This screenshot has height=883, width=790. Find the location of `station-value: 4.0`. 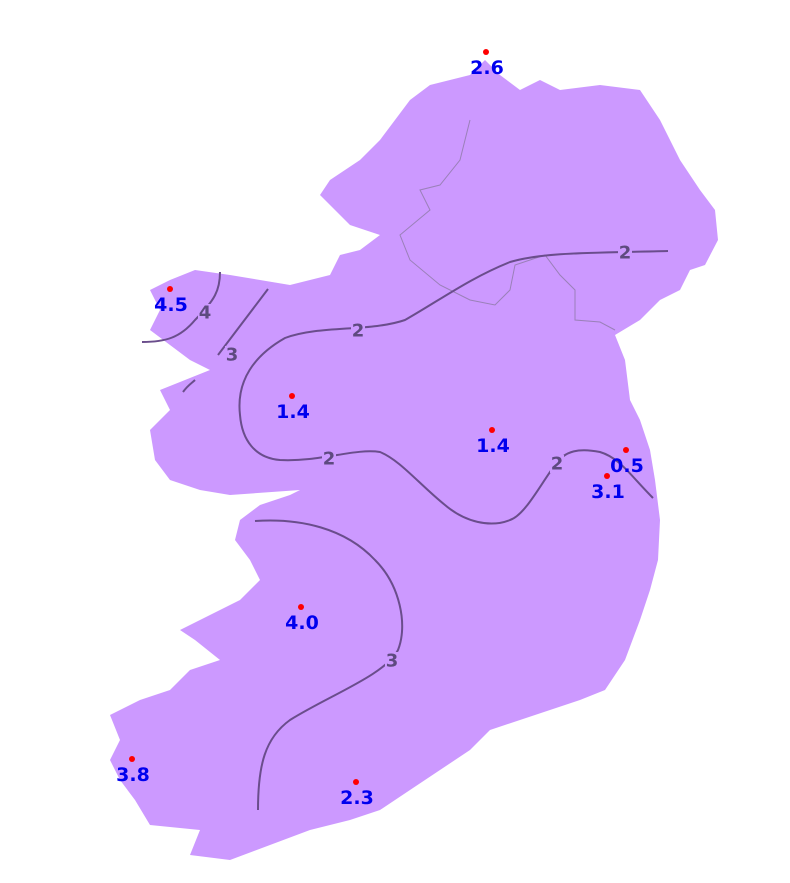

station-value: 4.0 is located at coordinates (302, 623).